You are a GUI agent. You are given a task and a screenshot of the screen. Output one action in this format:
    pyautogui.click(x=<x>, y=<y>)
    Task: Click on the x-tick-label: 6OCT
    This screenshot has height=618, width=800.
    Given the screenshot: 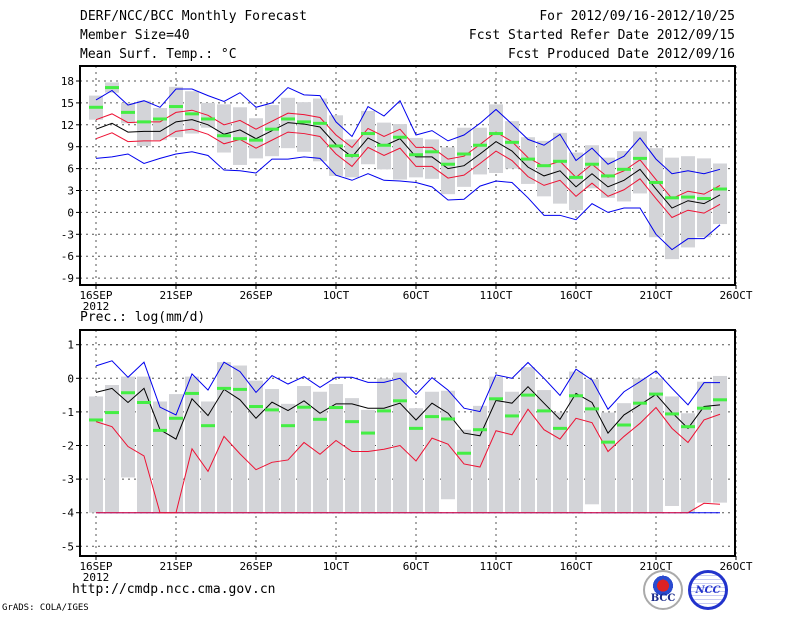 What is the action you would take?
    pyautogui.click(x=416, y=566)
    